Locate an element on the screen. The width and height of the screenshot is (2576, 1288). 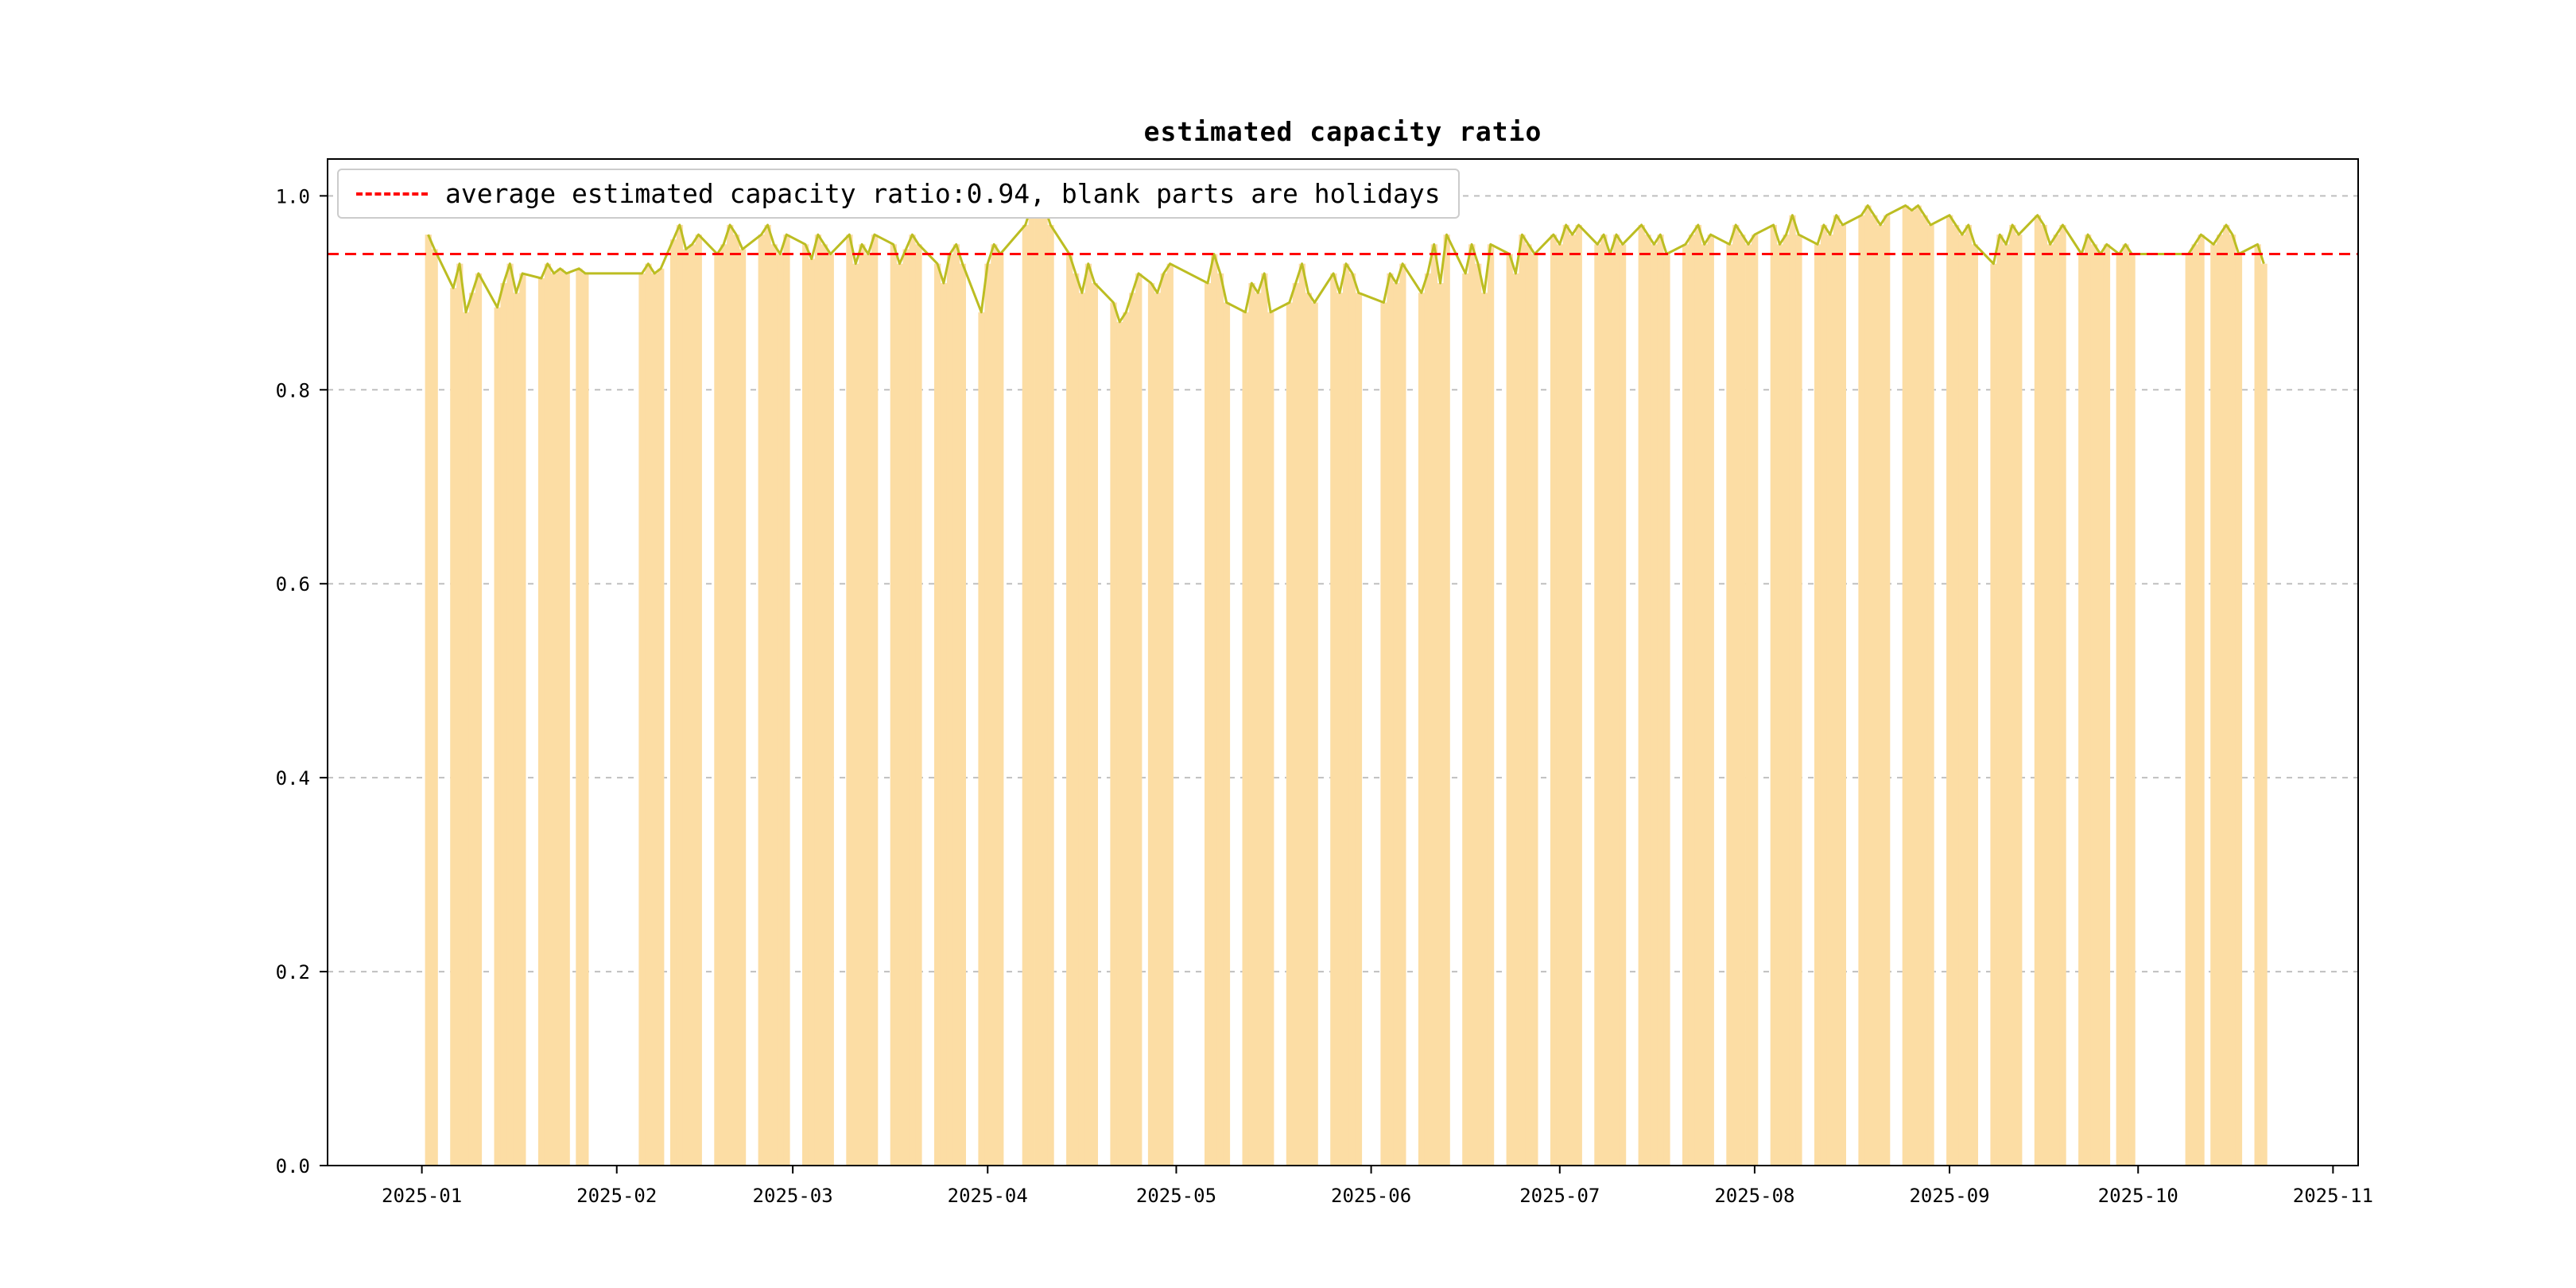
y-axis: 0.0 0.2 0.4 0.6 0.8 1.0 is located at coordinates (302, 681).